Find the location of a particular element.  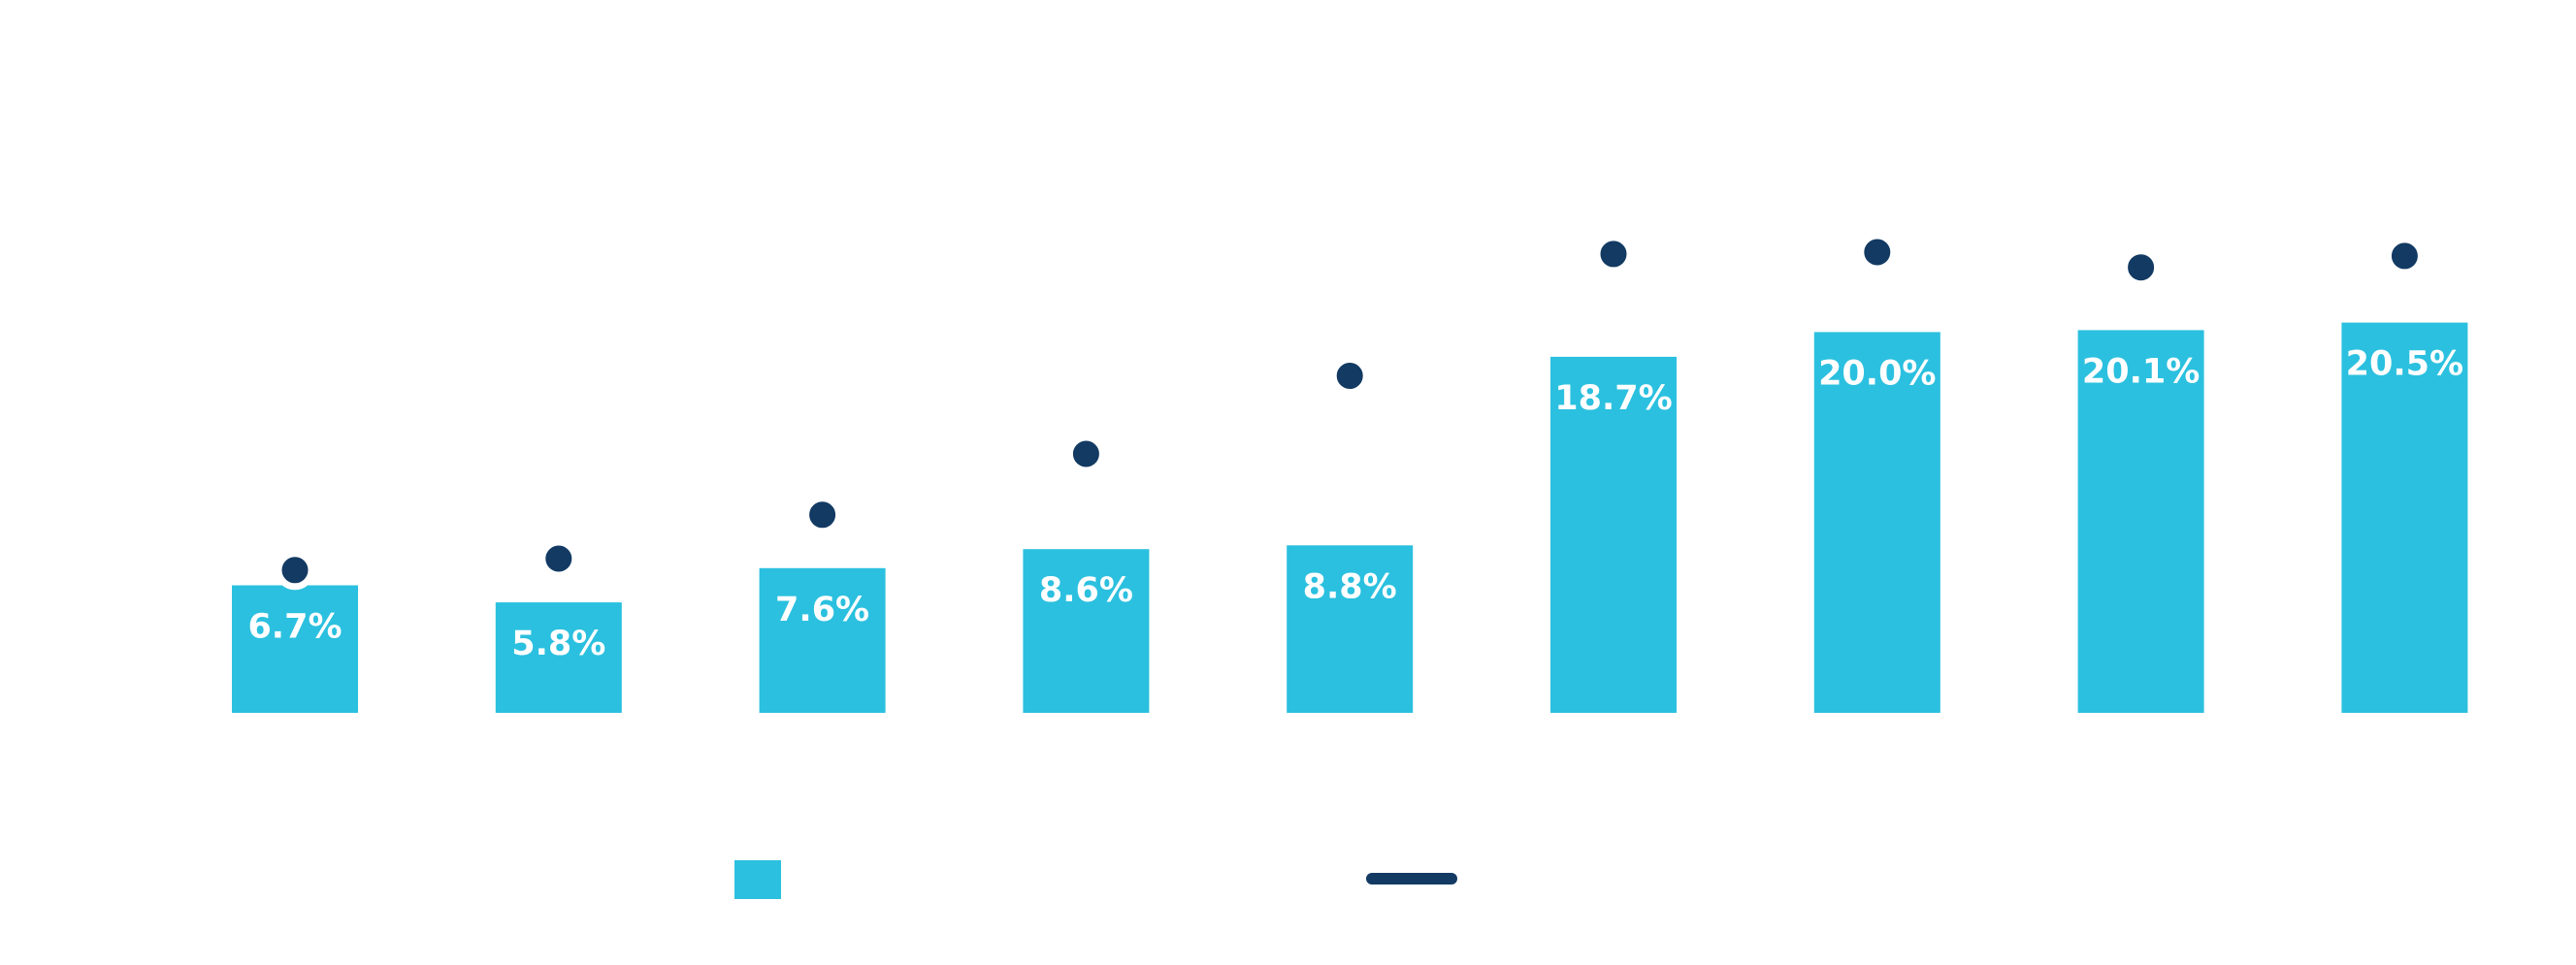

bar-label-6: 18.7% is located at coordinates (1613, 398).